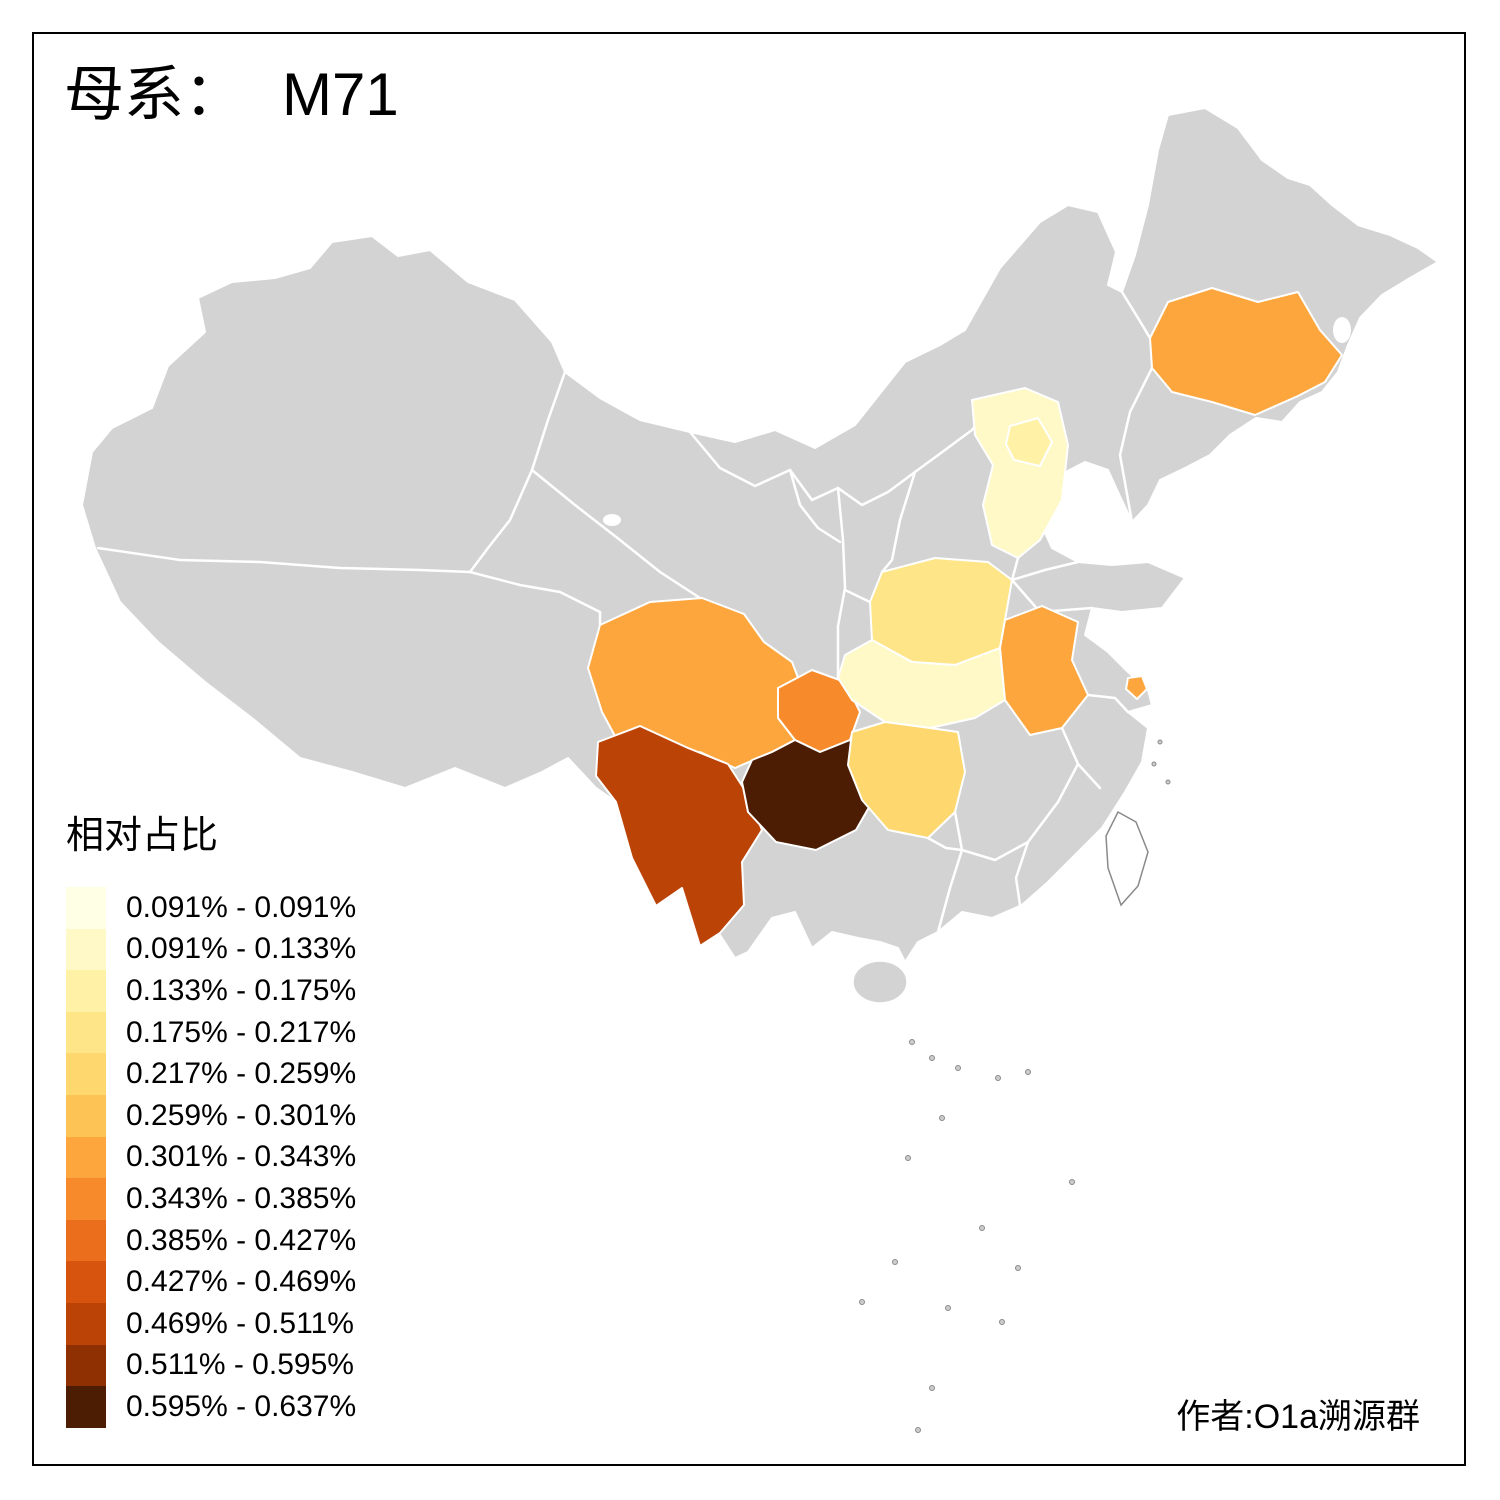  I want to click on legend-label: 0.091% - 0.133%, so click(241, 949).